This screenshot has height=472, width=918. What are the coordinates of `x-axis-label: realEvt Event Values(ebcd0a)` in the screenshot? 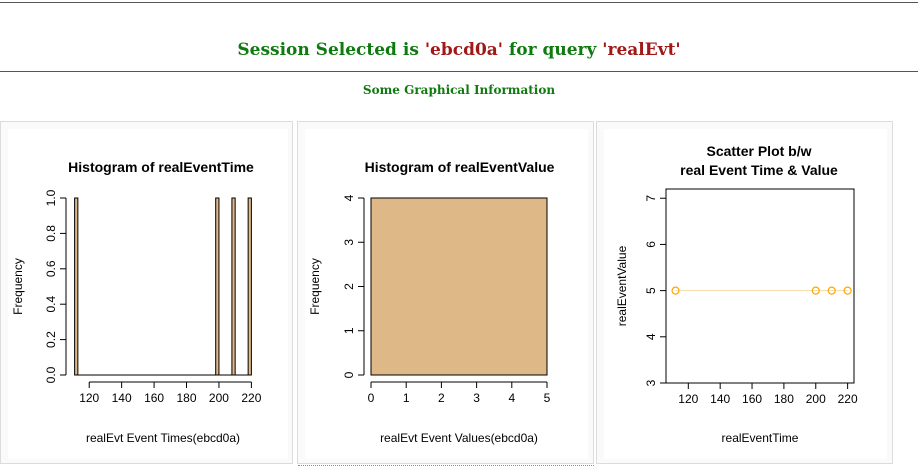 It's located at (459, 438).